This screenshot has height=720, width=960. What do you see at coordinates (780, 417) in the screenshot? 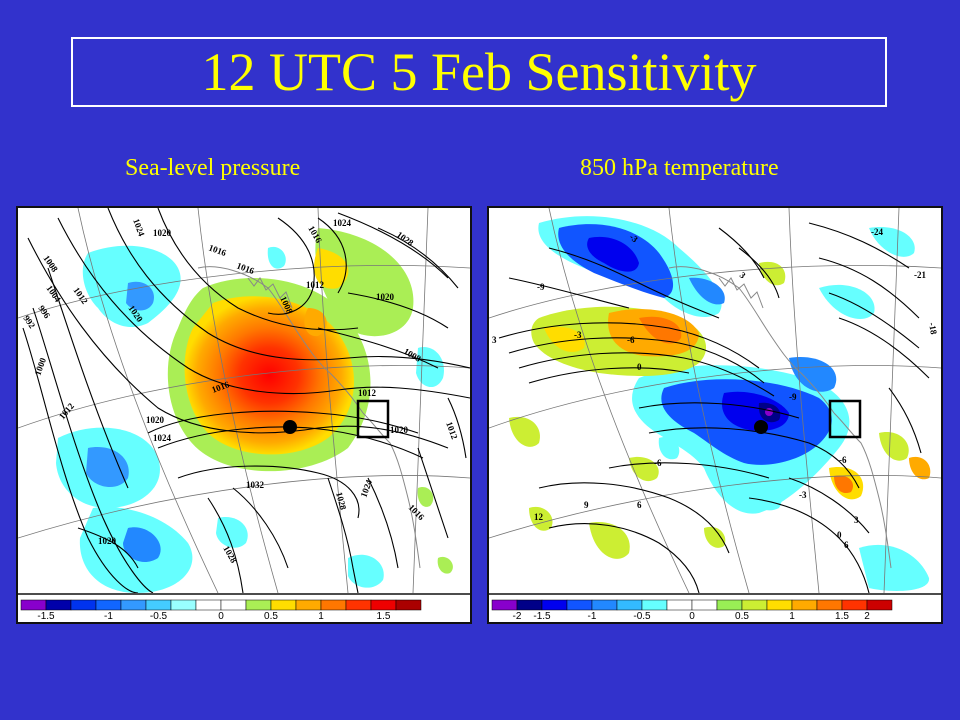
I see `coastline` at bounding box center [780, 417].